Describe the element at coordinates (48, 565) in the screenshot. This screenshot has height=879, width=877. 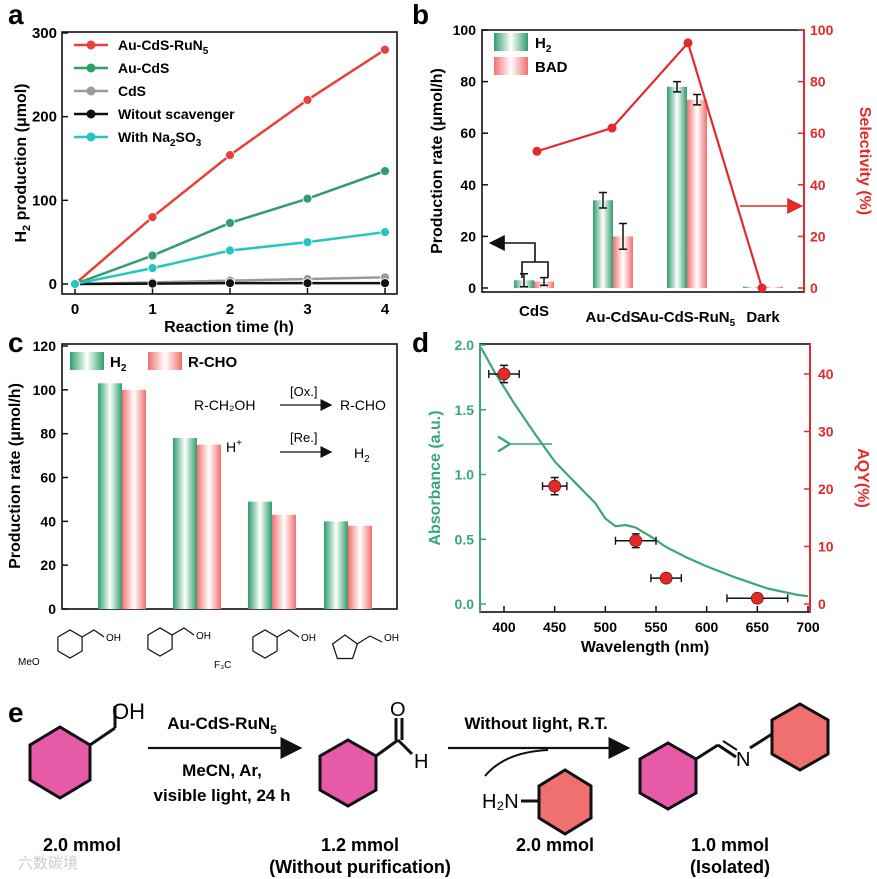
I see `panel-c-ytick-label: 20` at that location.